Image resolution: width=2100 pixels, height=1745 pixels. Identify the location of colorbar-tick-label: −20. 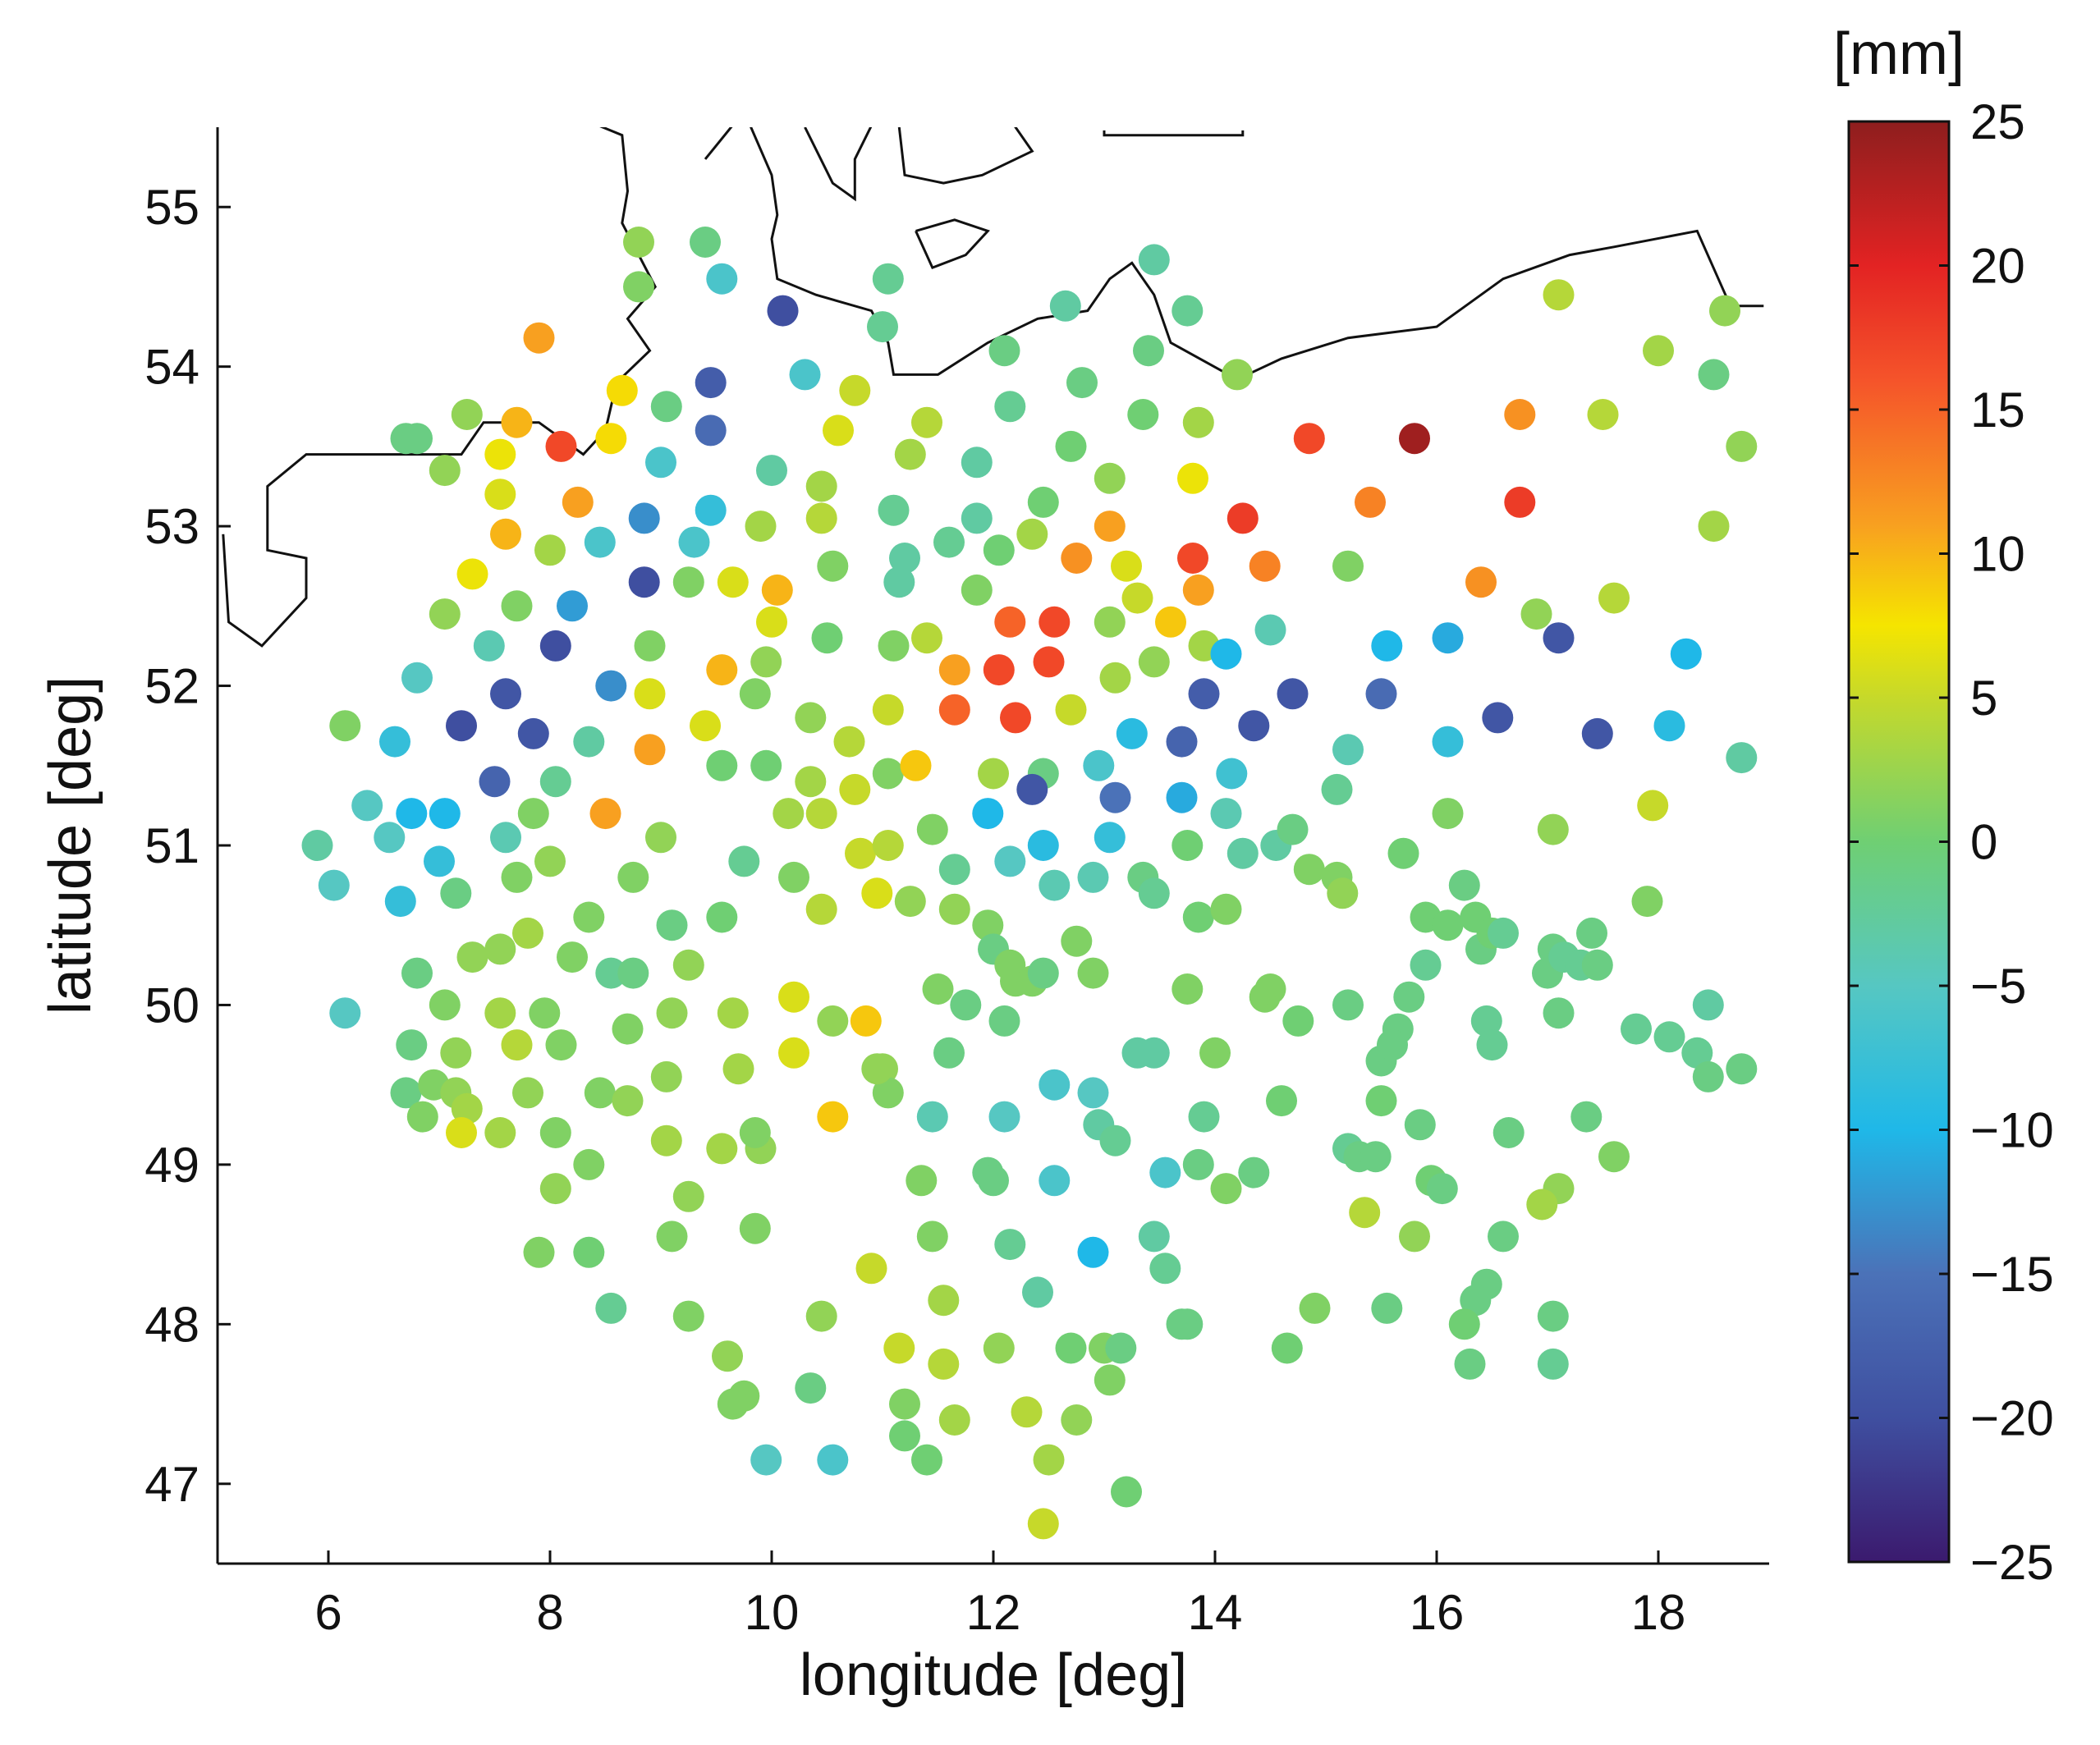
(2012, 1418).